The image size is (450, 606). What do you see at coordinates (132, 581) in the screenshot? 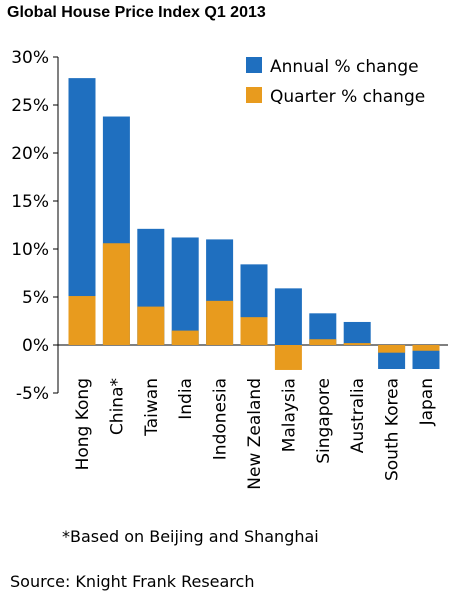
I see `source-note: Source: Knight Frank Research` at bounding box center [132, 581].